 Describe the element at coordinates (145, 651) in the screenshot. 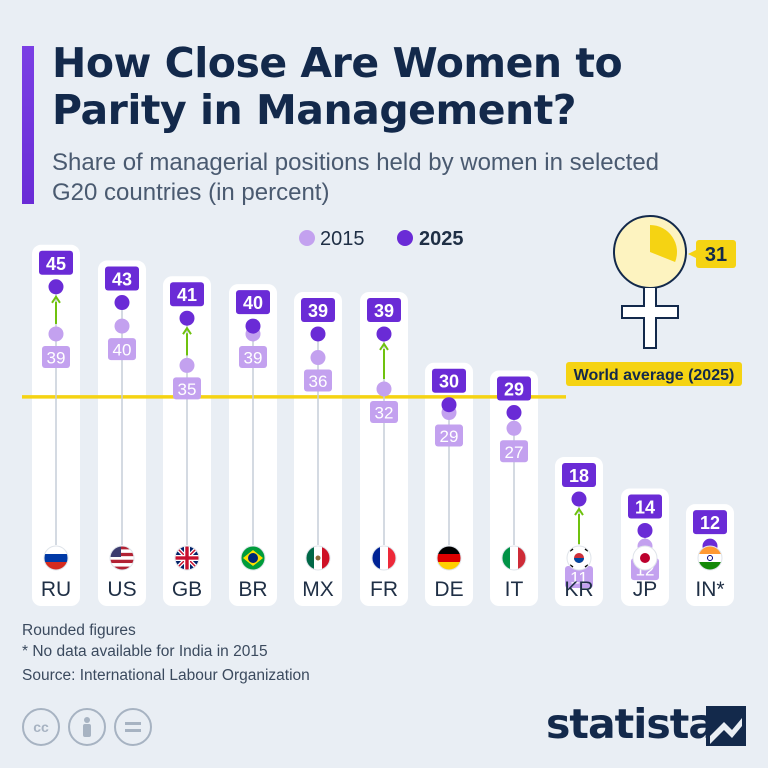

I see `footnote-india: * No data available for India in 2015` at that location.